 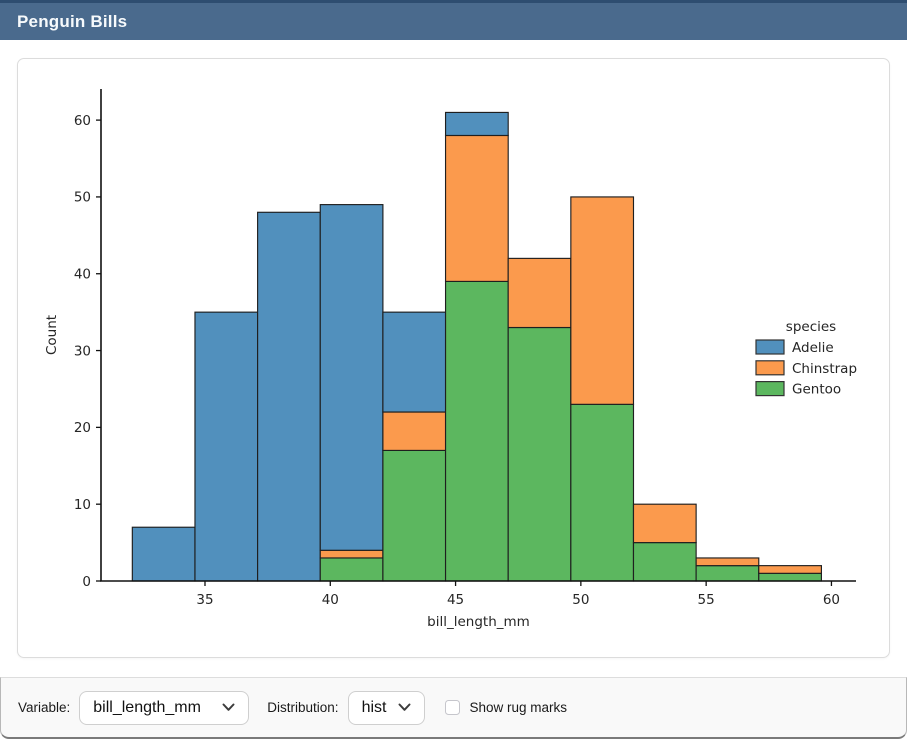 I want to click on variable-select-value: bill_length_mm, so click(x=147, y=707).